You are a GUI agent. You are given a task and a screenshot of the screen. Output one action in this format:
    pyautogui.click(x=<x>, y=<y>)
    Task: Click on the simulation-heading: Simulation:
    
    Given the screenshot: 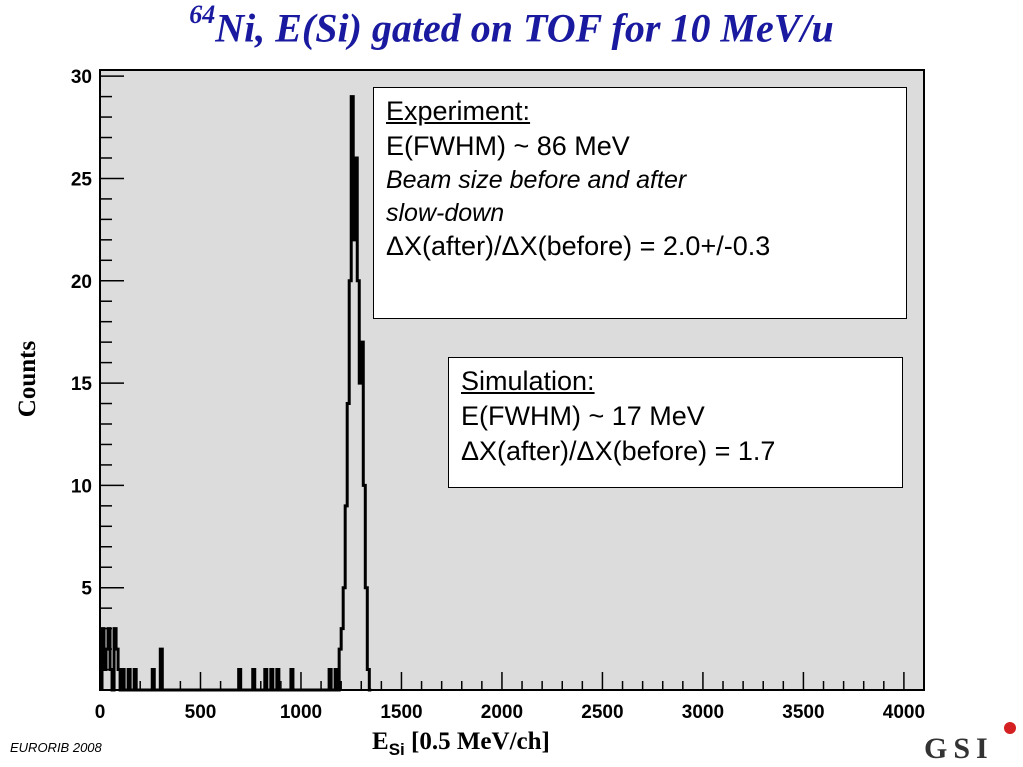 What is the action you would take?
    pyautogui.click(x=528, y=381)
    